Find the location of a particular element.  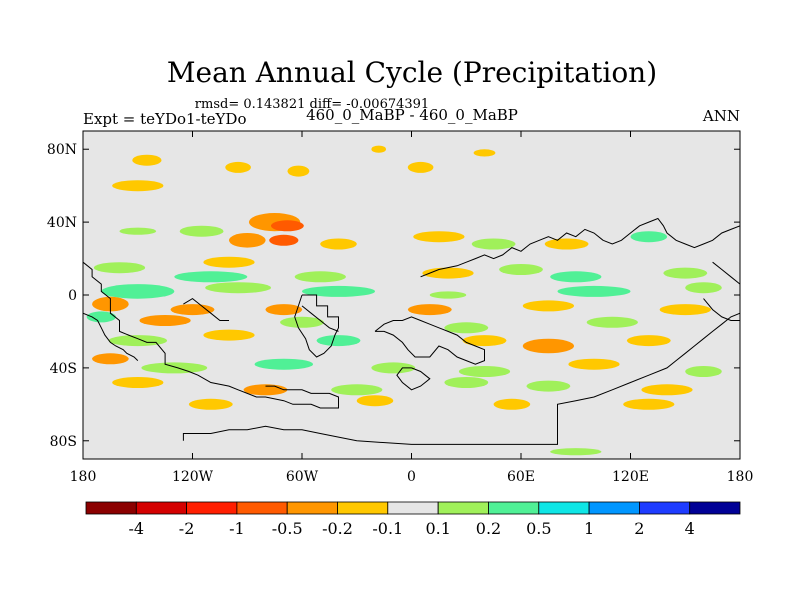

colorbar-label: 0.2 is located at coordinates (488, 528).